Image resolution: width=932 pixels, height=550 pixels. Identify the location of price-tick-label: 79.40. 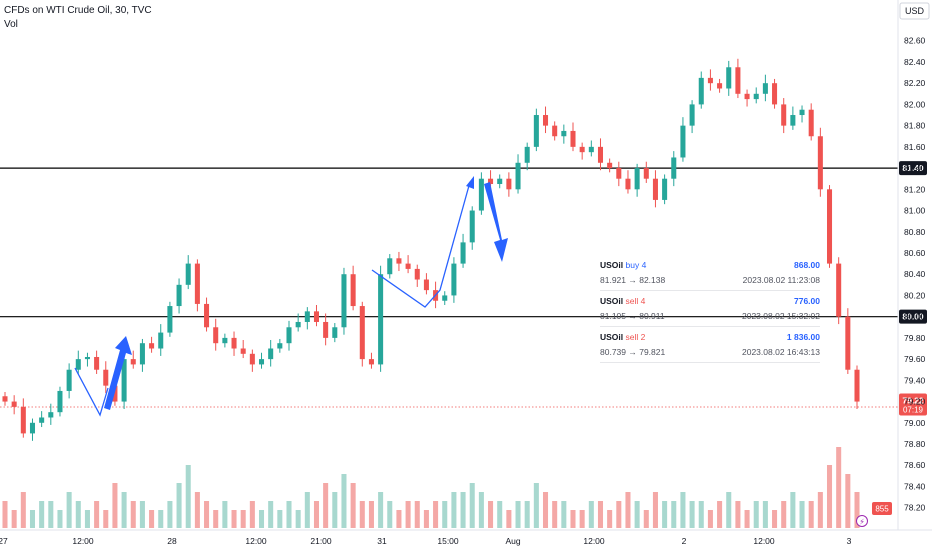
(915, 380).